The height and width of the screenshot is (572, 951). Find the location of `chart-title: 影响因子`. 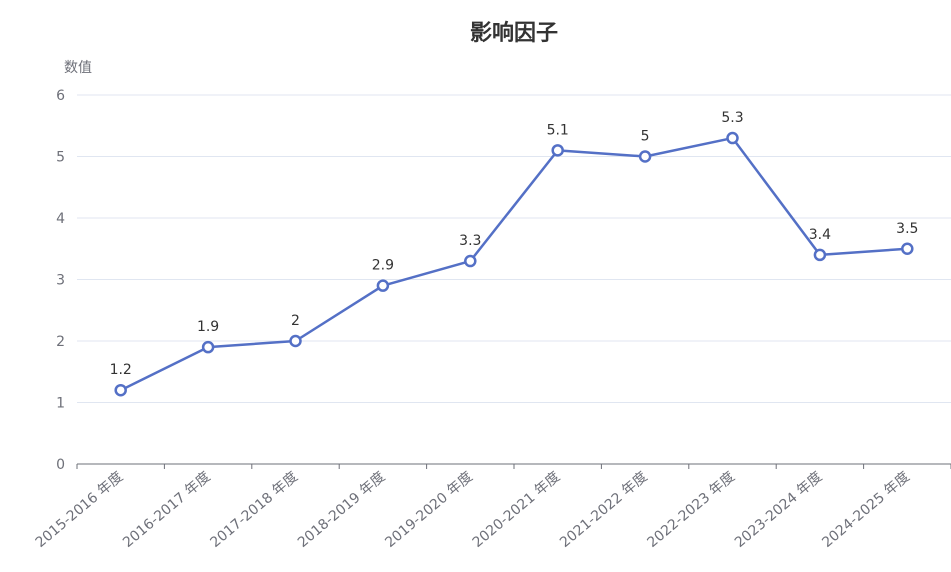

chart-title: 影响因子 is located at coordinates (514, 33).